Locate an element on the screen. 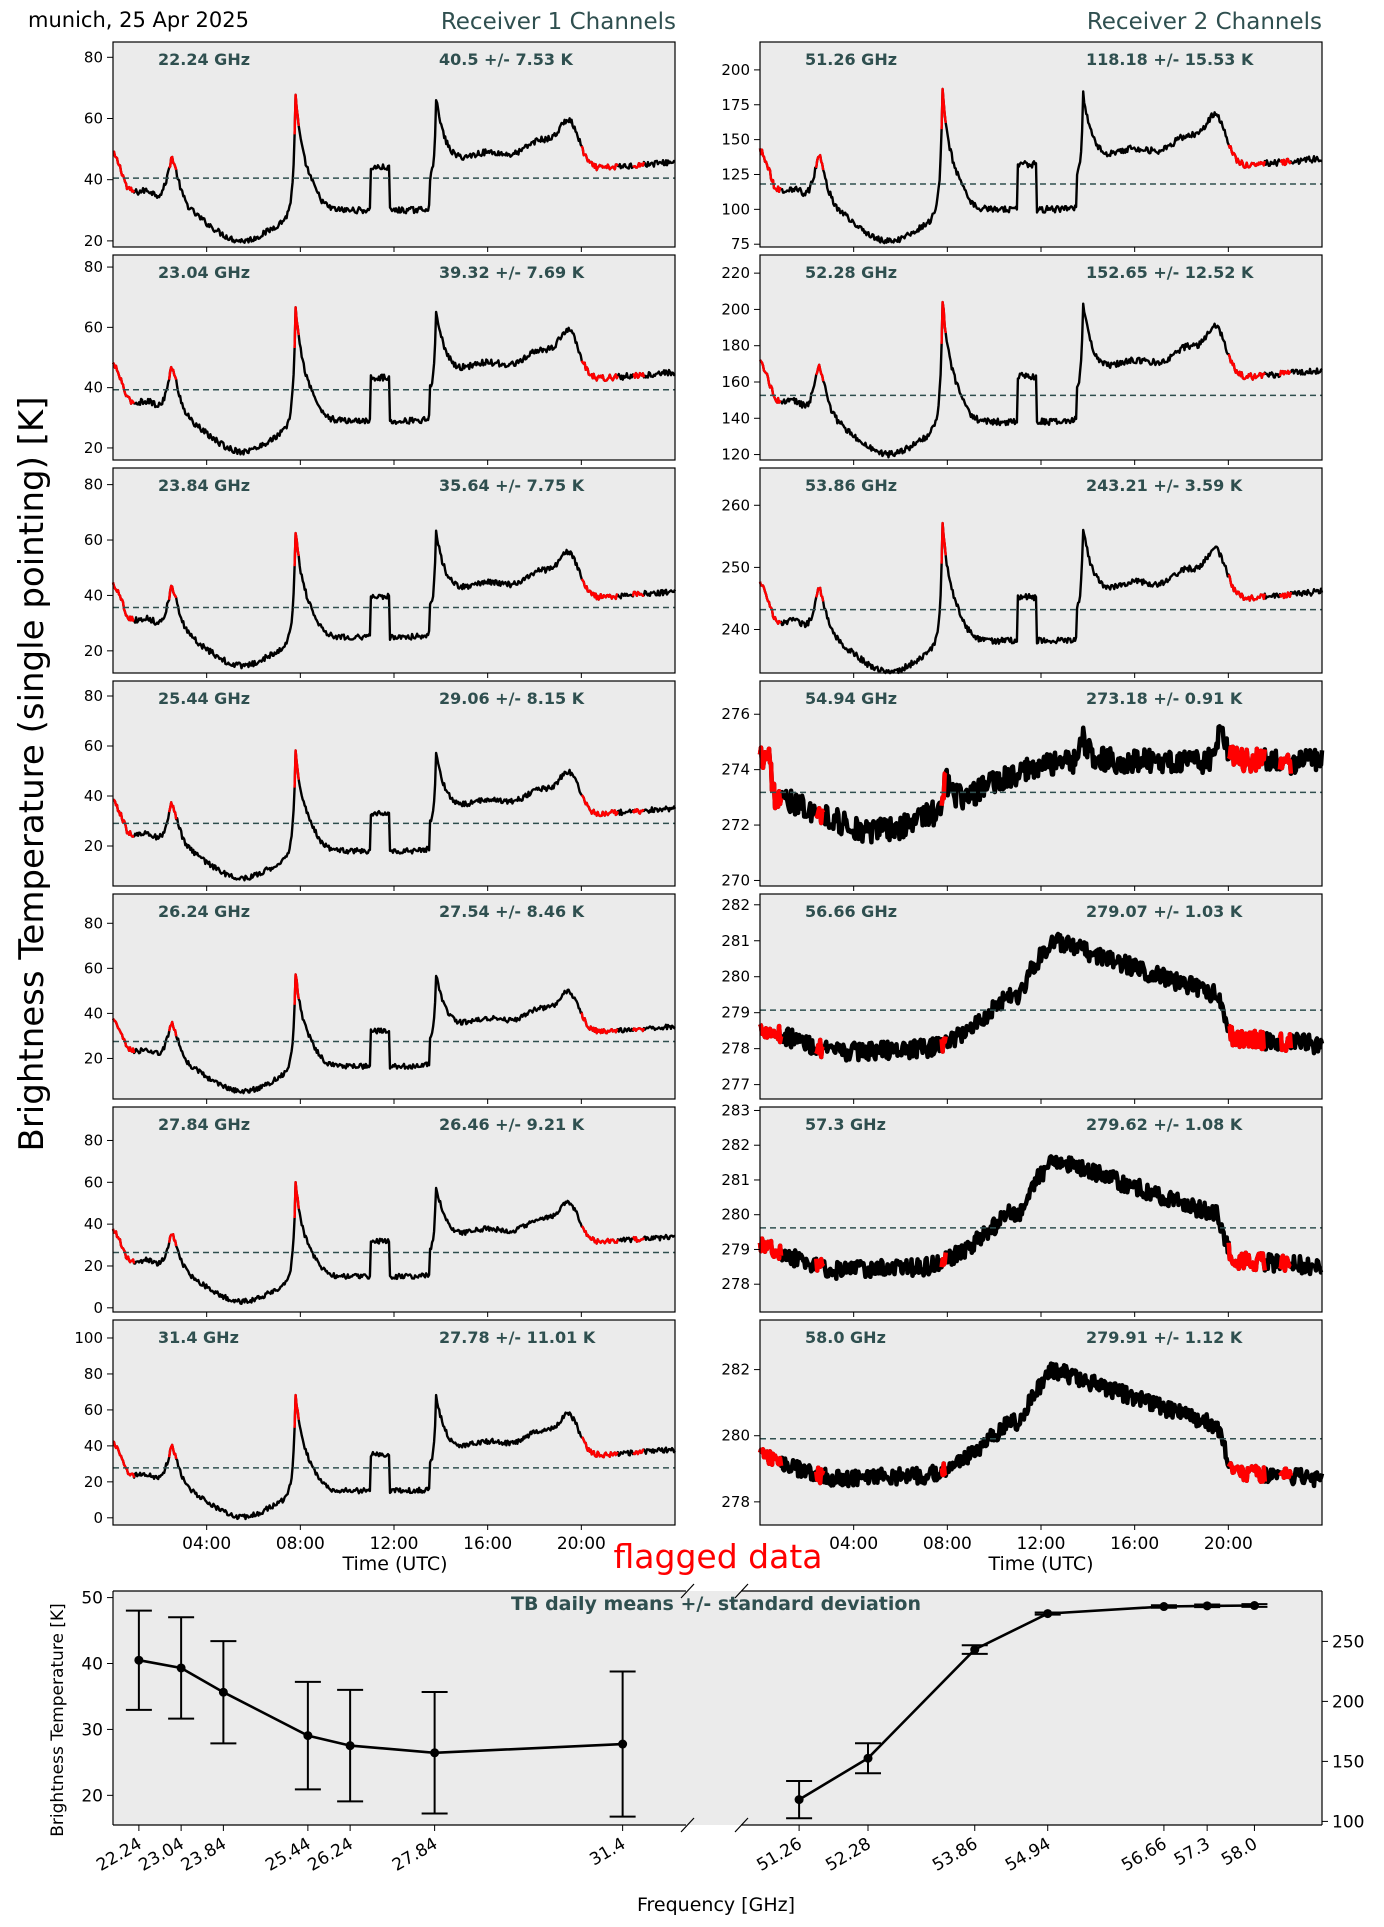  channel-frequency-label: 58.0 GHz is located at coordinates (845, 1337).